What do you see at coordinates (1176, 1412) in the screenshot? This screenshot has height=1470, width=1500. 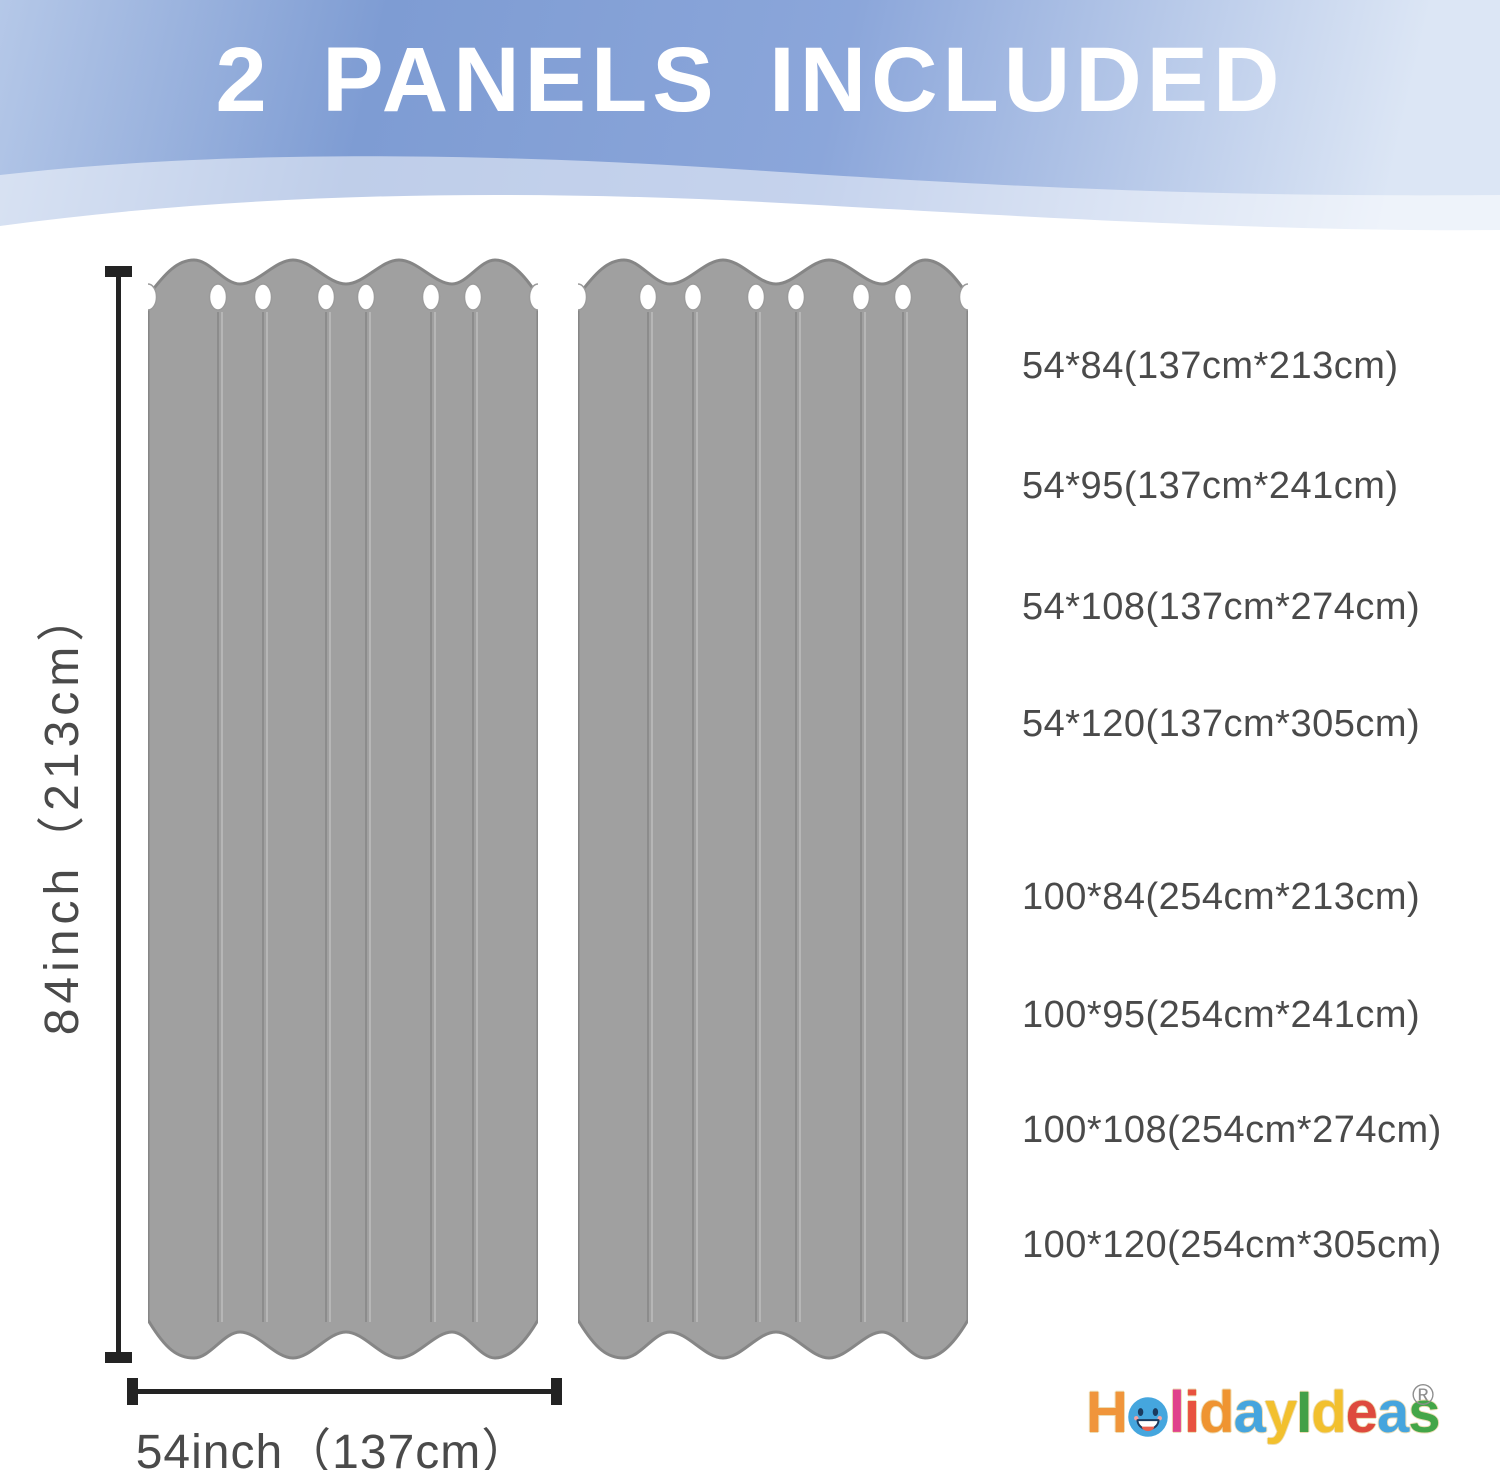 I see `logo-letter: l` at bounding box center [1176, 1412].